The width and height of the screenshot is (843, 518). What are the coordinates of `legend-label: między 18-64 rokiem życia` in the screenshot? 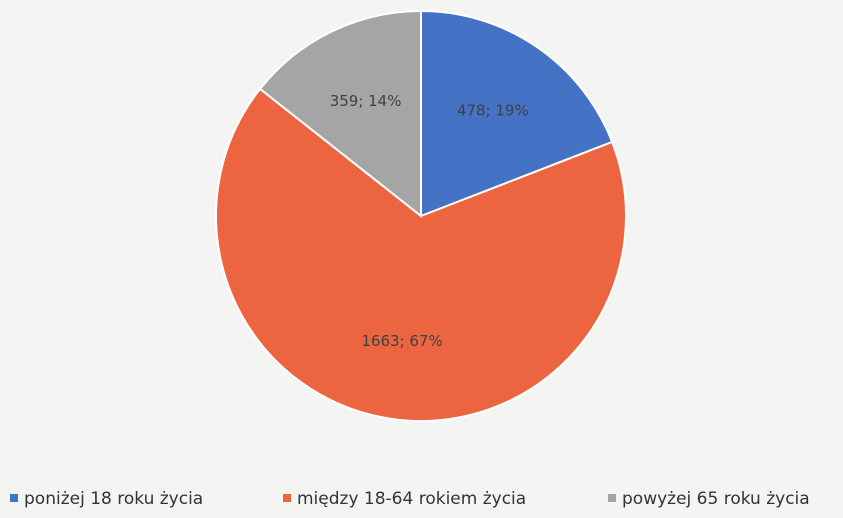 It's located at (411, 499).